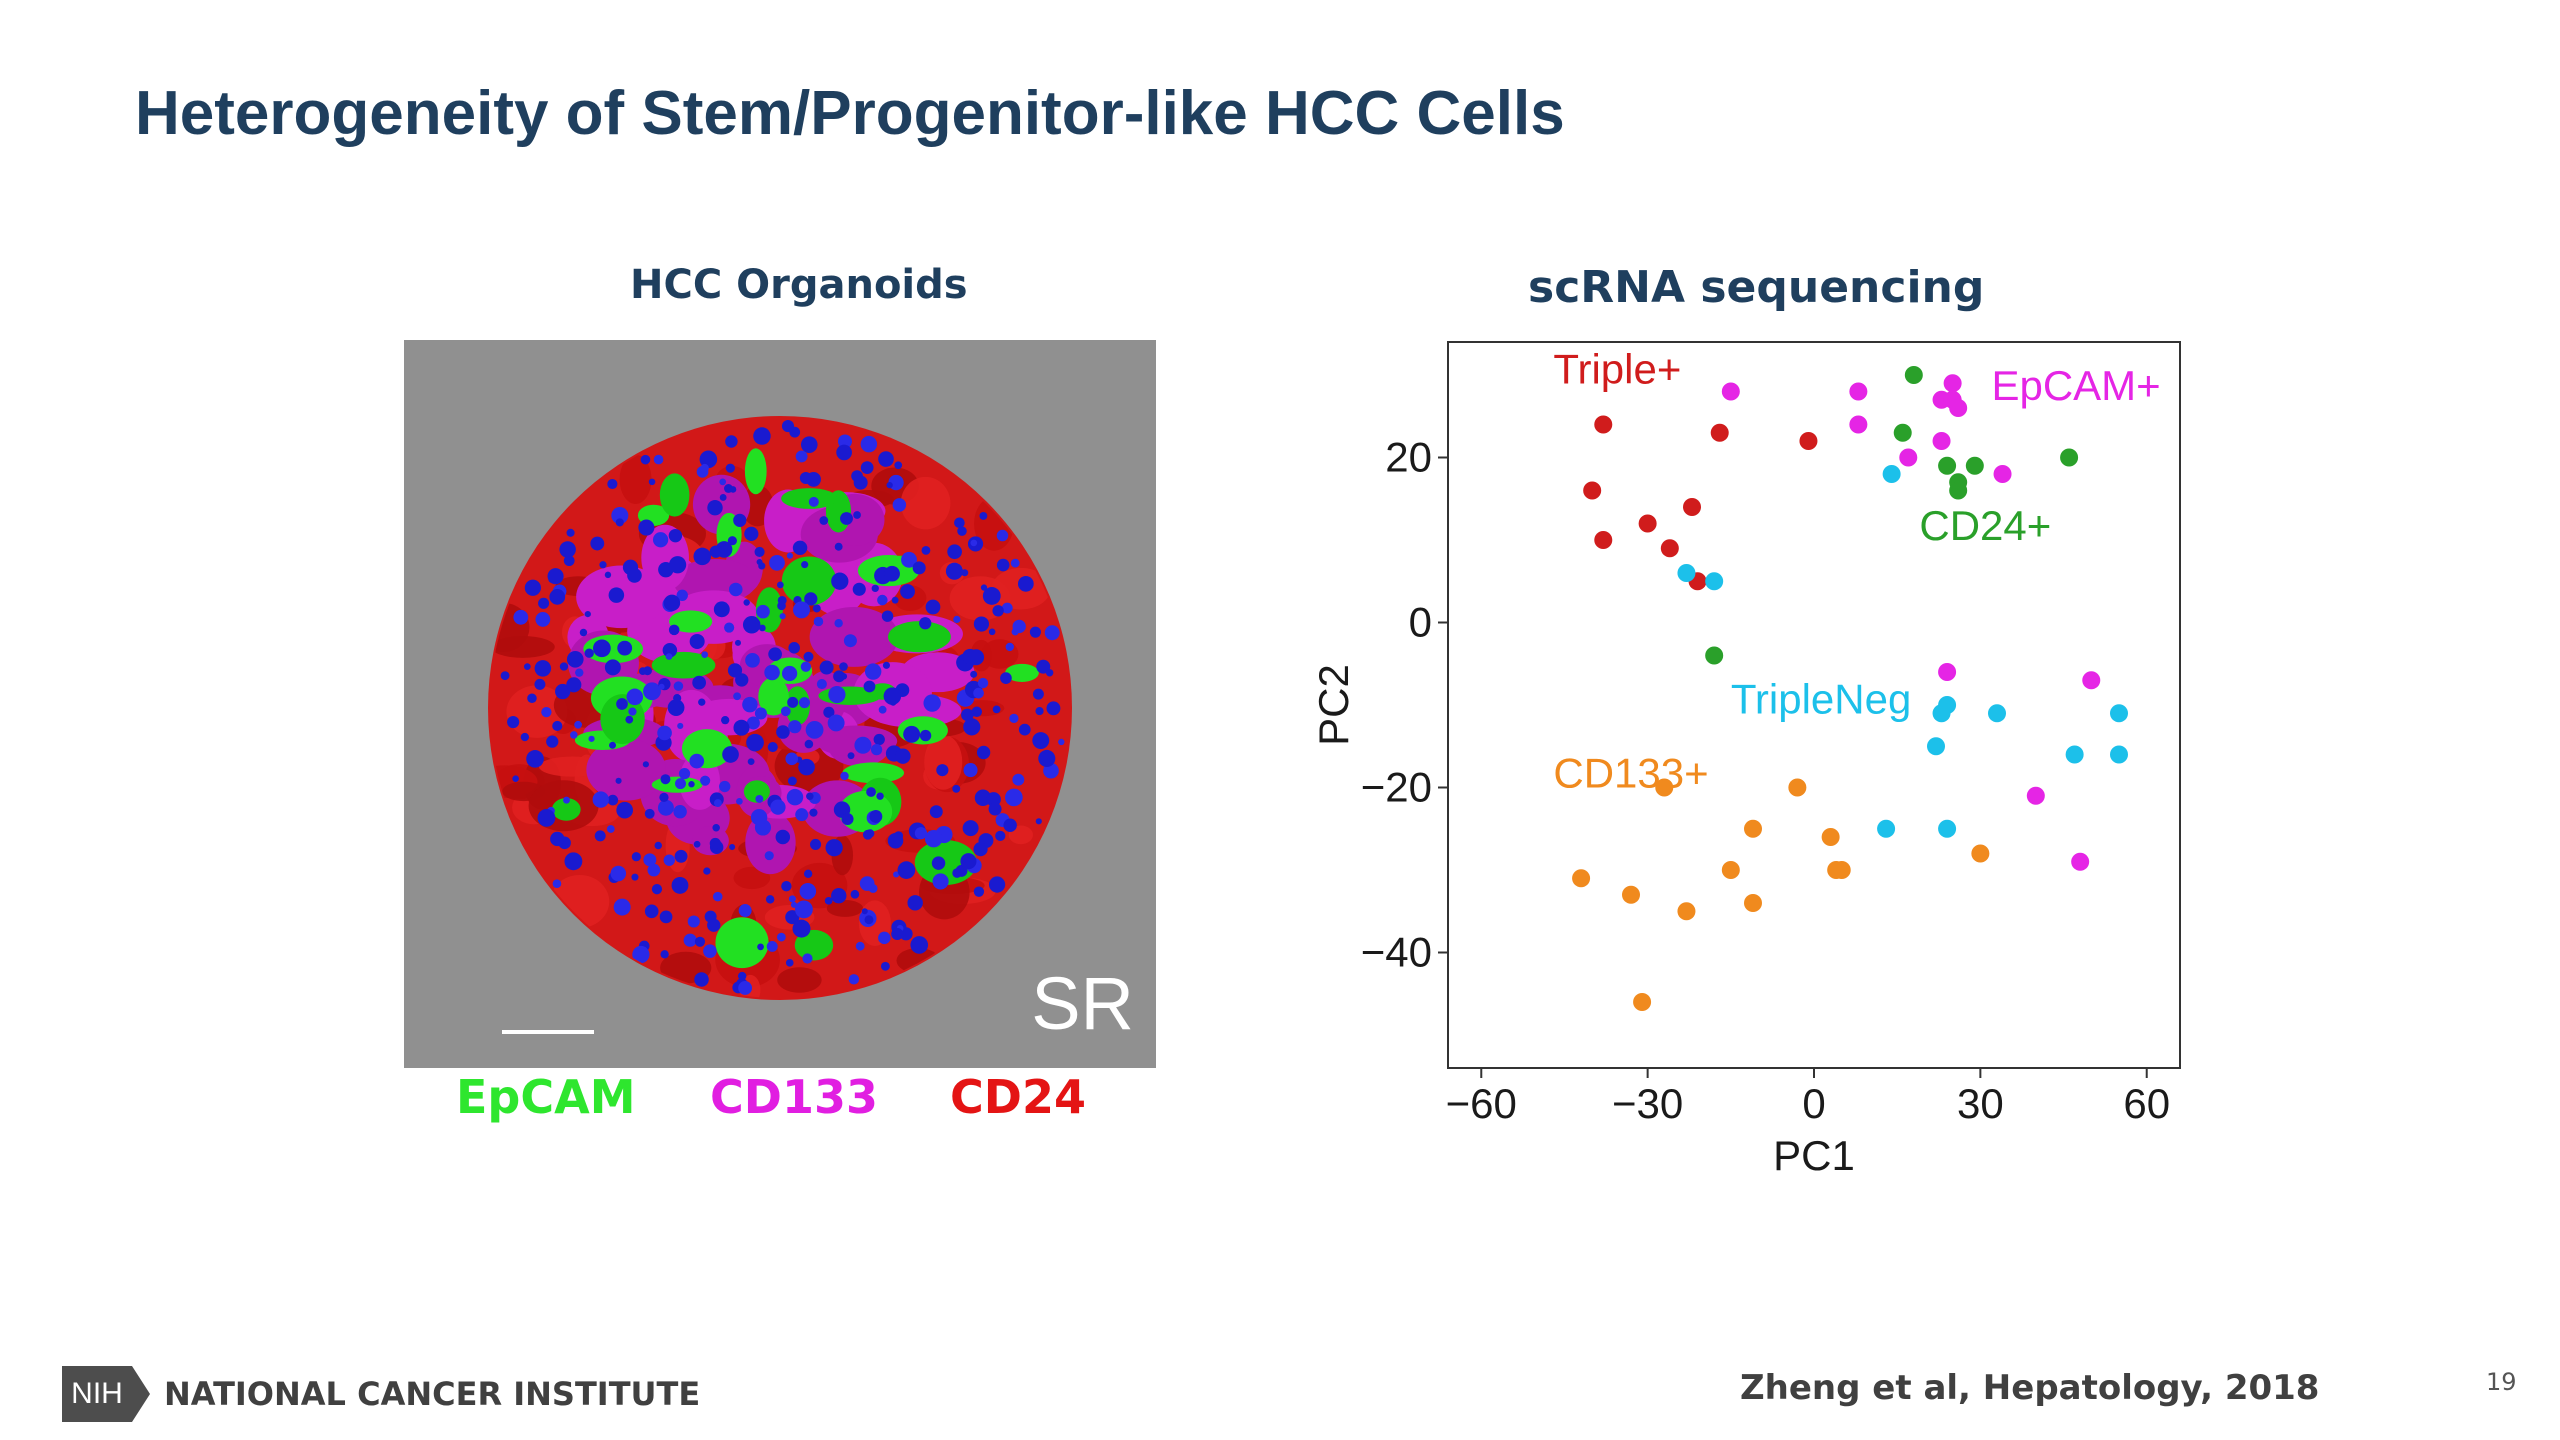 This screenshot has width=2560, height=1440. I want to click on x-axis-label: PC1, so click(1814, 1155).